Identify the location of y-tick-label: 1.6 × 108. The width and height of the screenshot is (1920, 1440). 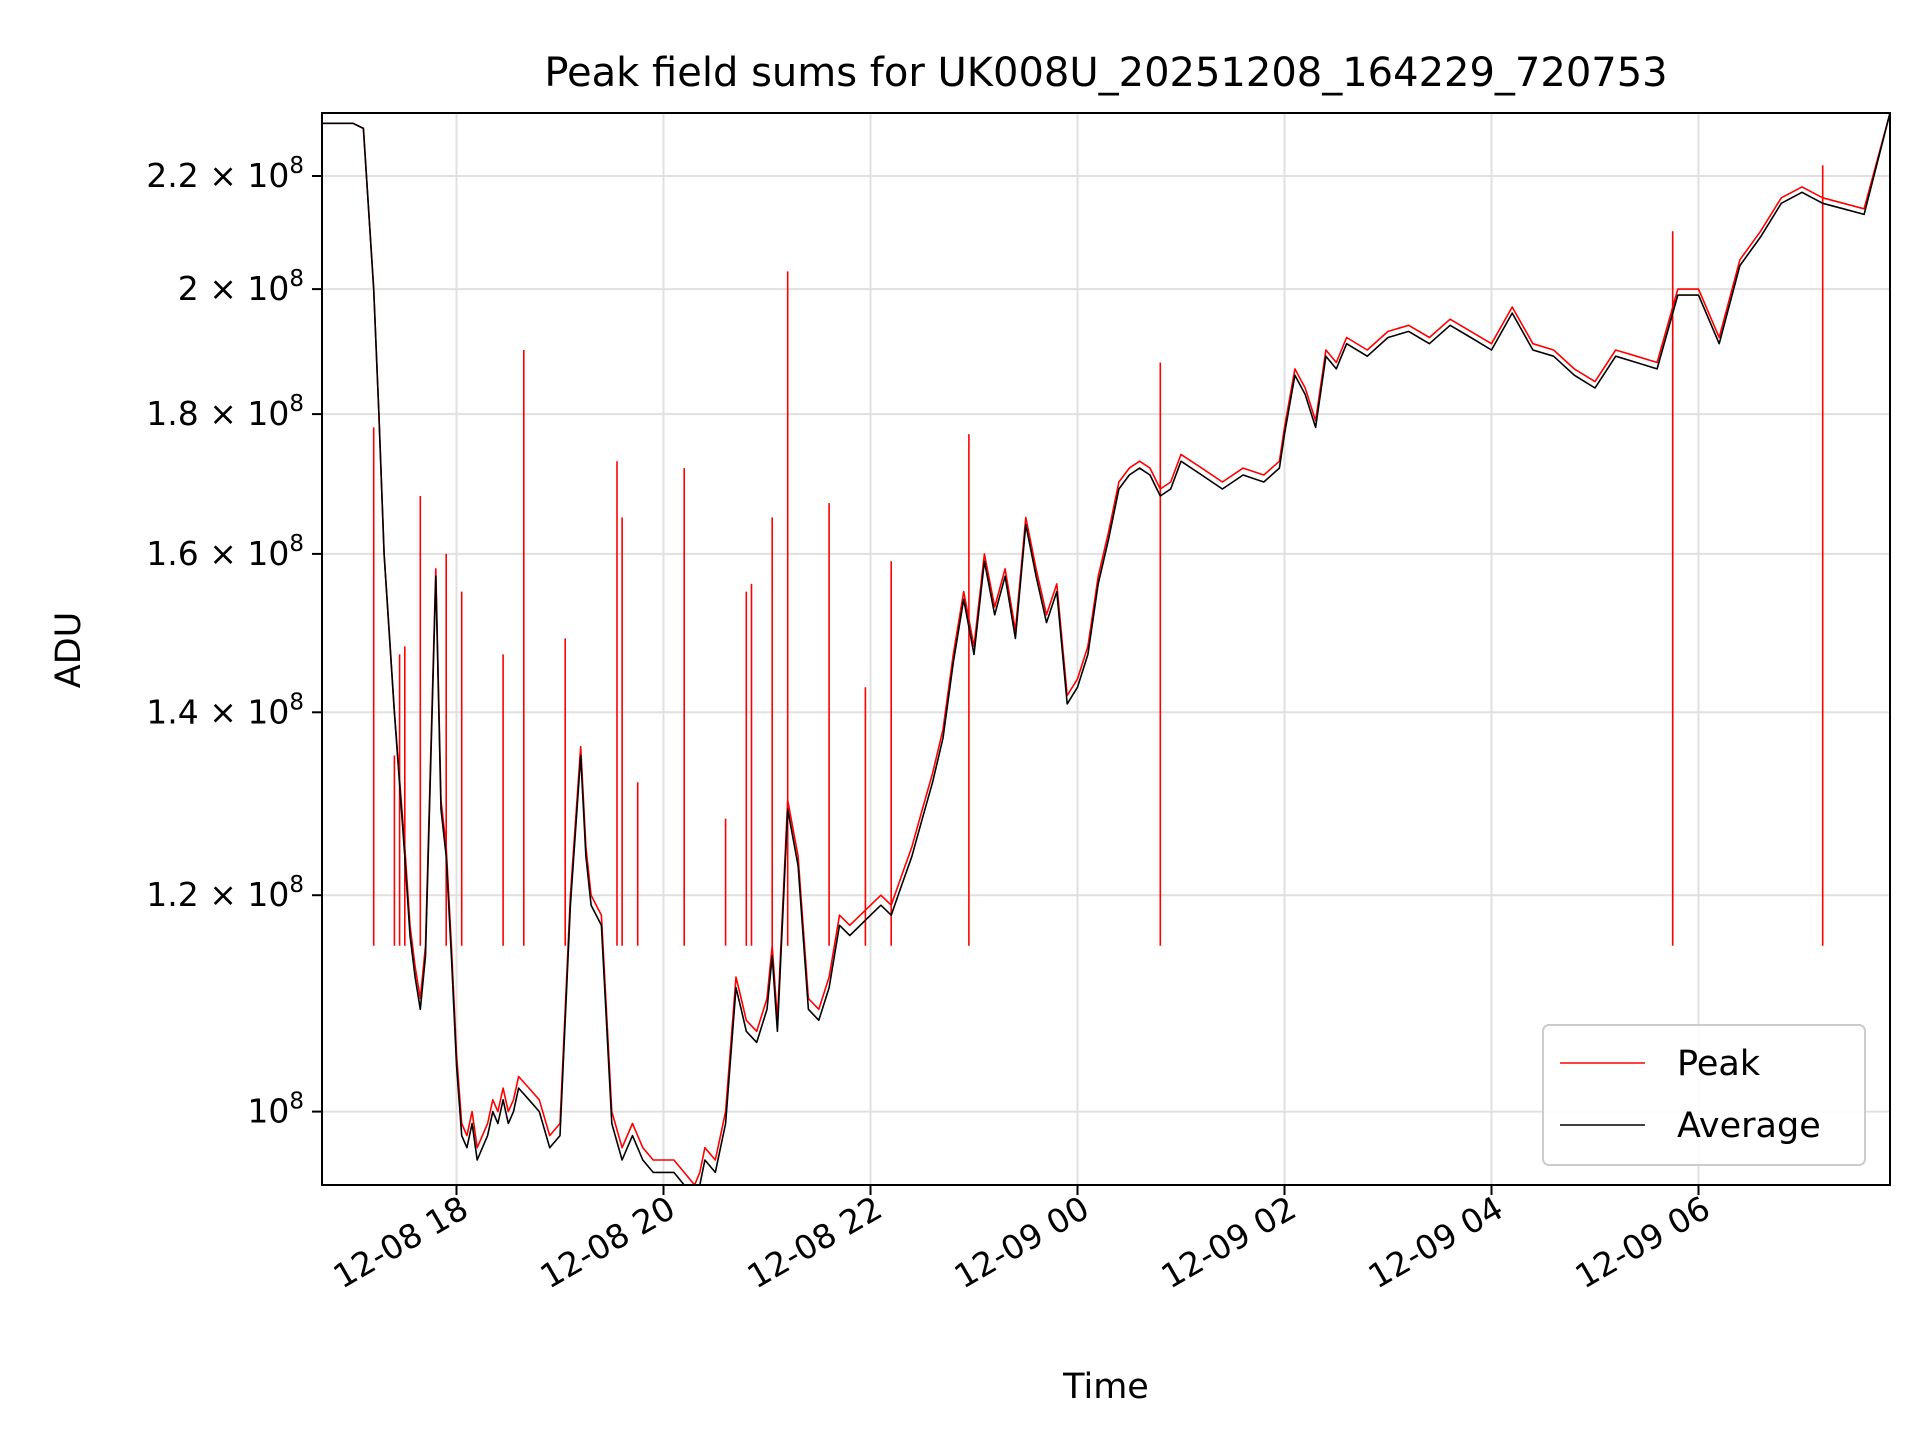
(225, 552).